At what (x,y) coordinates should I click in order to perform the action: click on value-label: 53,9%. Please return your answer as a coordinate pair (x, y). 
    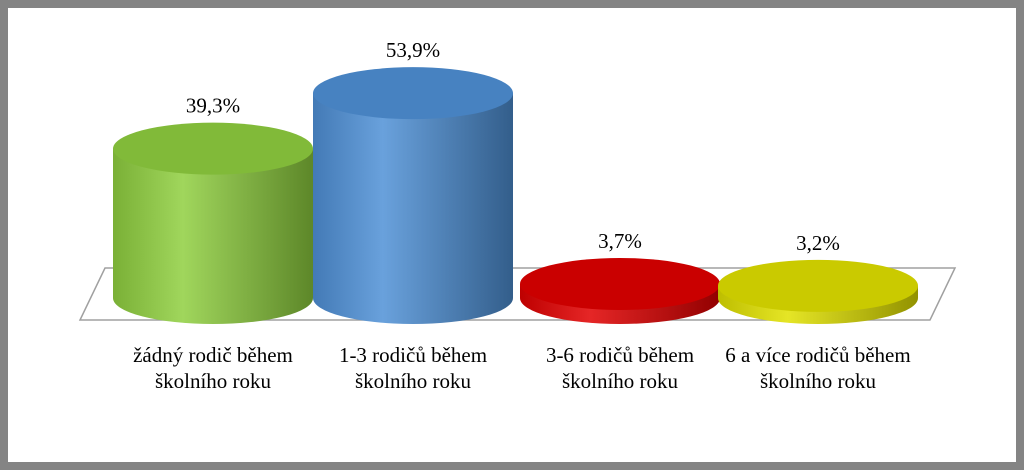
    Looking at the image, I should click on (413, 50).